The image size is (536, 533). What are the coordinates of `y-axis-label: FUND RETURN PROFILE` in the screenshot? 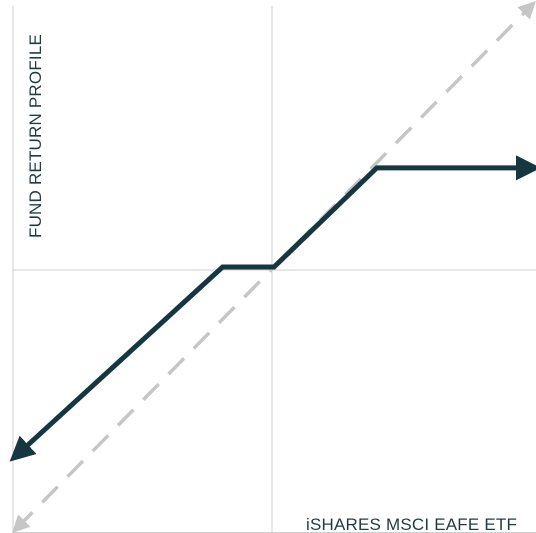 It's located at (35, 136).